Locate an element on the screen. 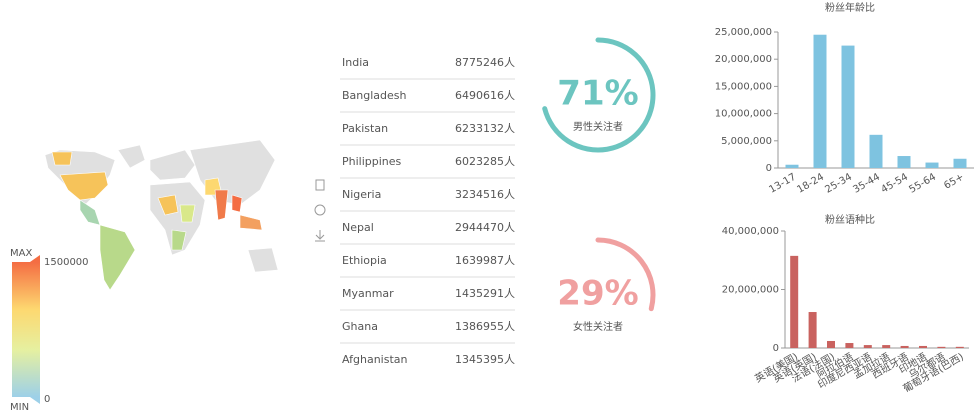 Image resolution: width=976 pixels, height=411 pixels. x-tick-label: 65+ is located at coordinates (954, 182).